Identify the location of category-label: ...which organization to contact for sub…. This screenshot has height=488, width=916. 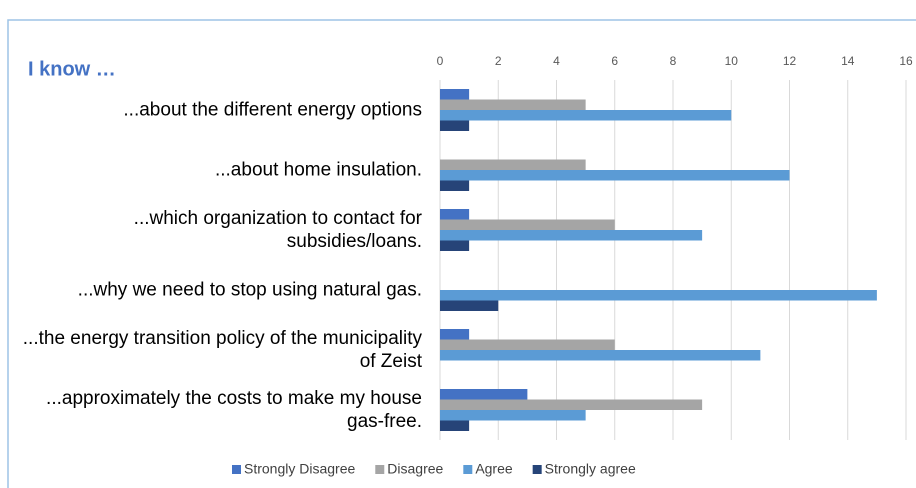
(277, 230).